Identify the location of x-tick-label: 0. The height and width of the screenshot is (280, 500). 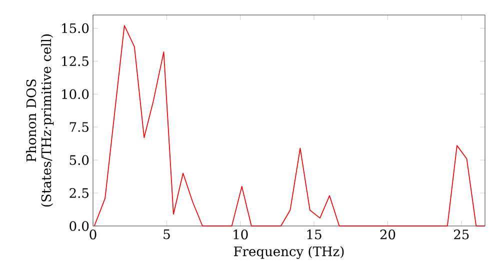
(93, 235).